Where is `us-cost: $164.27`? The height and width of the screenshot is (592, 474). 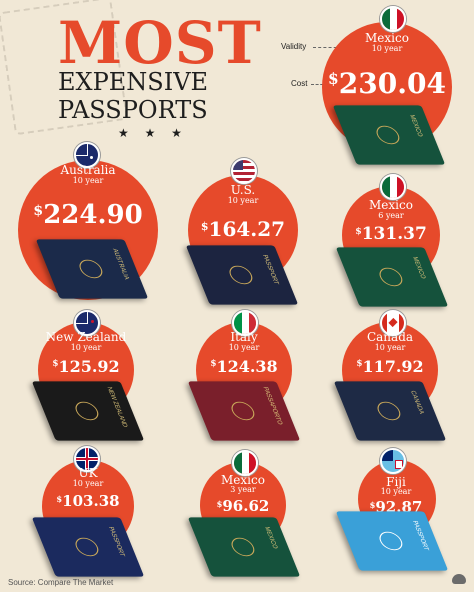
us-cost: $164.27 is located at coordinates (243, 229).